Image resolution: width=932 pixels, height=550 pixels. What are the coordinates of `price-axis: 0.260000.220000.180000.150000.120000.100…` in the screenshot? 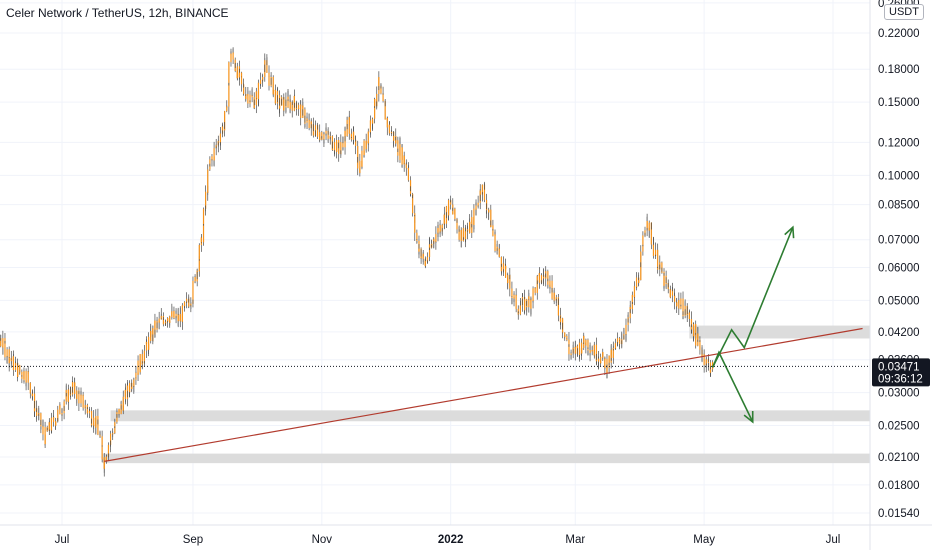 It's located at (894, 275).